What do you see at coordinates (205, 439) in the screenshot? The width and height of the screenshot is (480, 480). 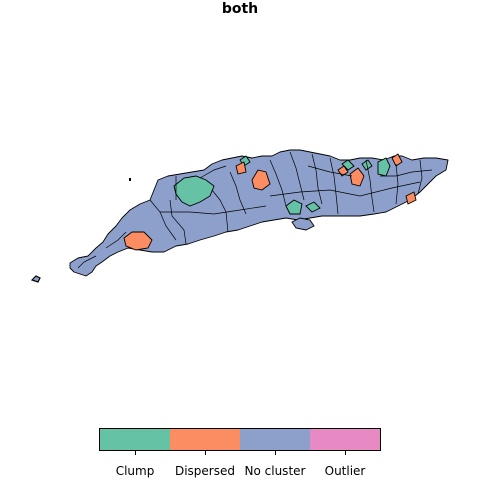 I see `legend-swatch-dispersed` at bounding box center [205, 439].